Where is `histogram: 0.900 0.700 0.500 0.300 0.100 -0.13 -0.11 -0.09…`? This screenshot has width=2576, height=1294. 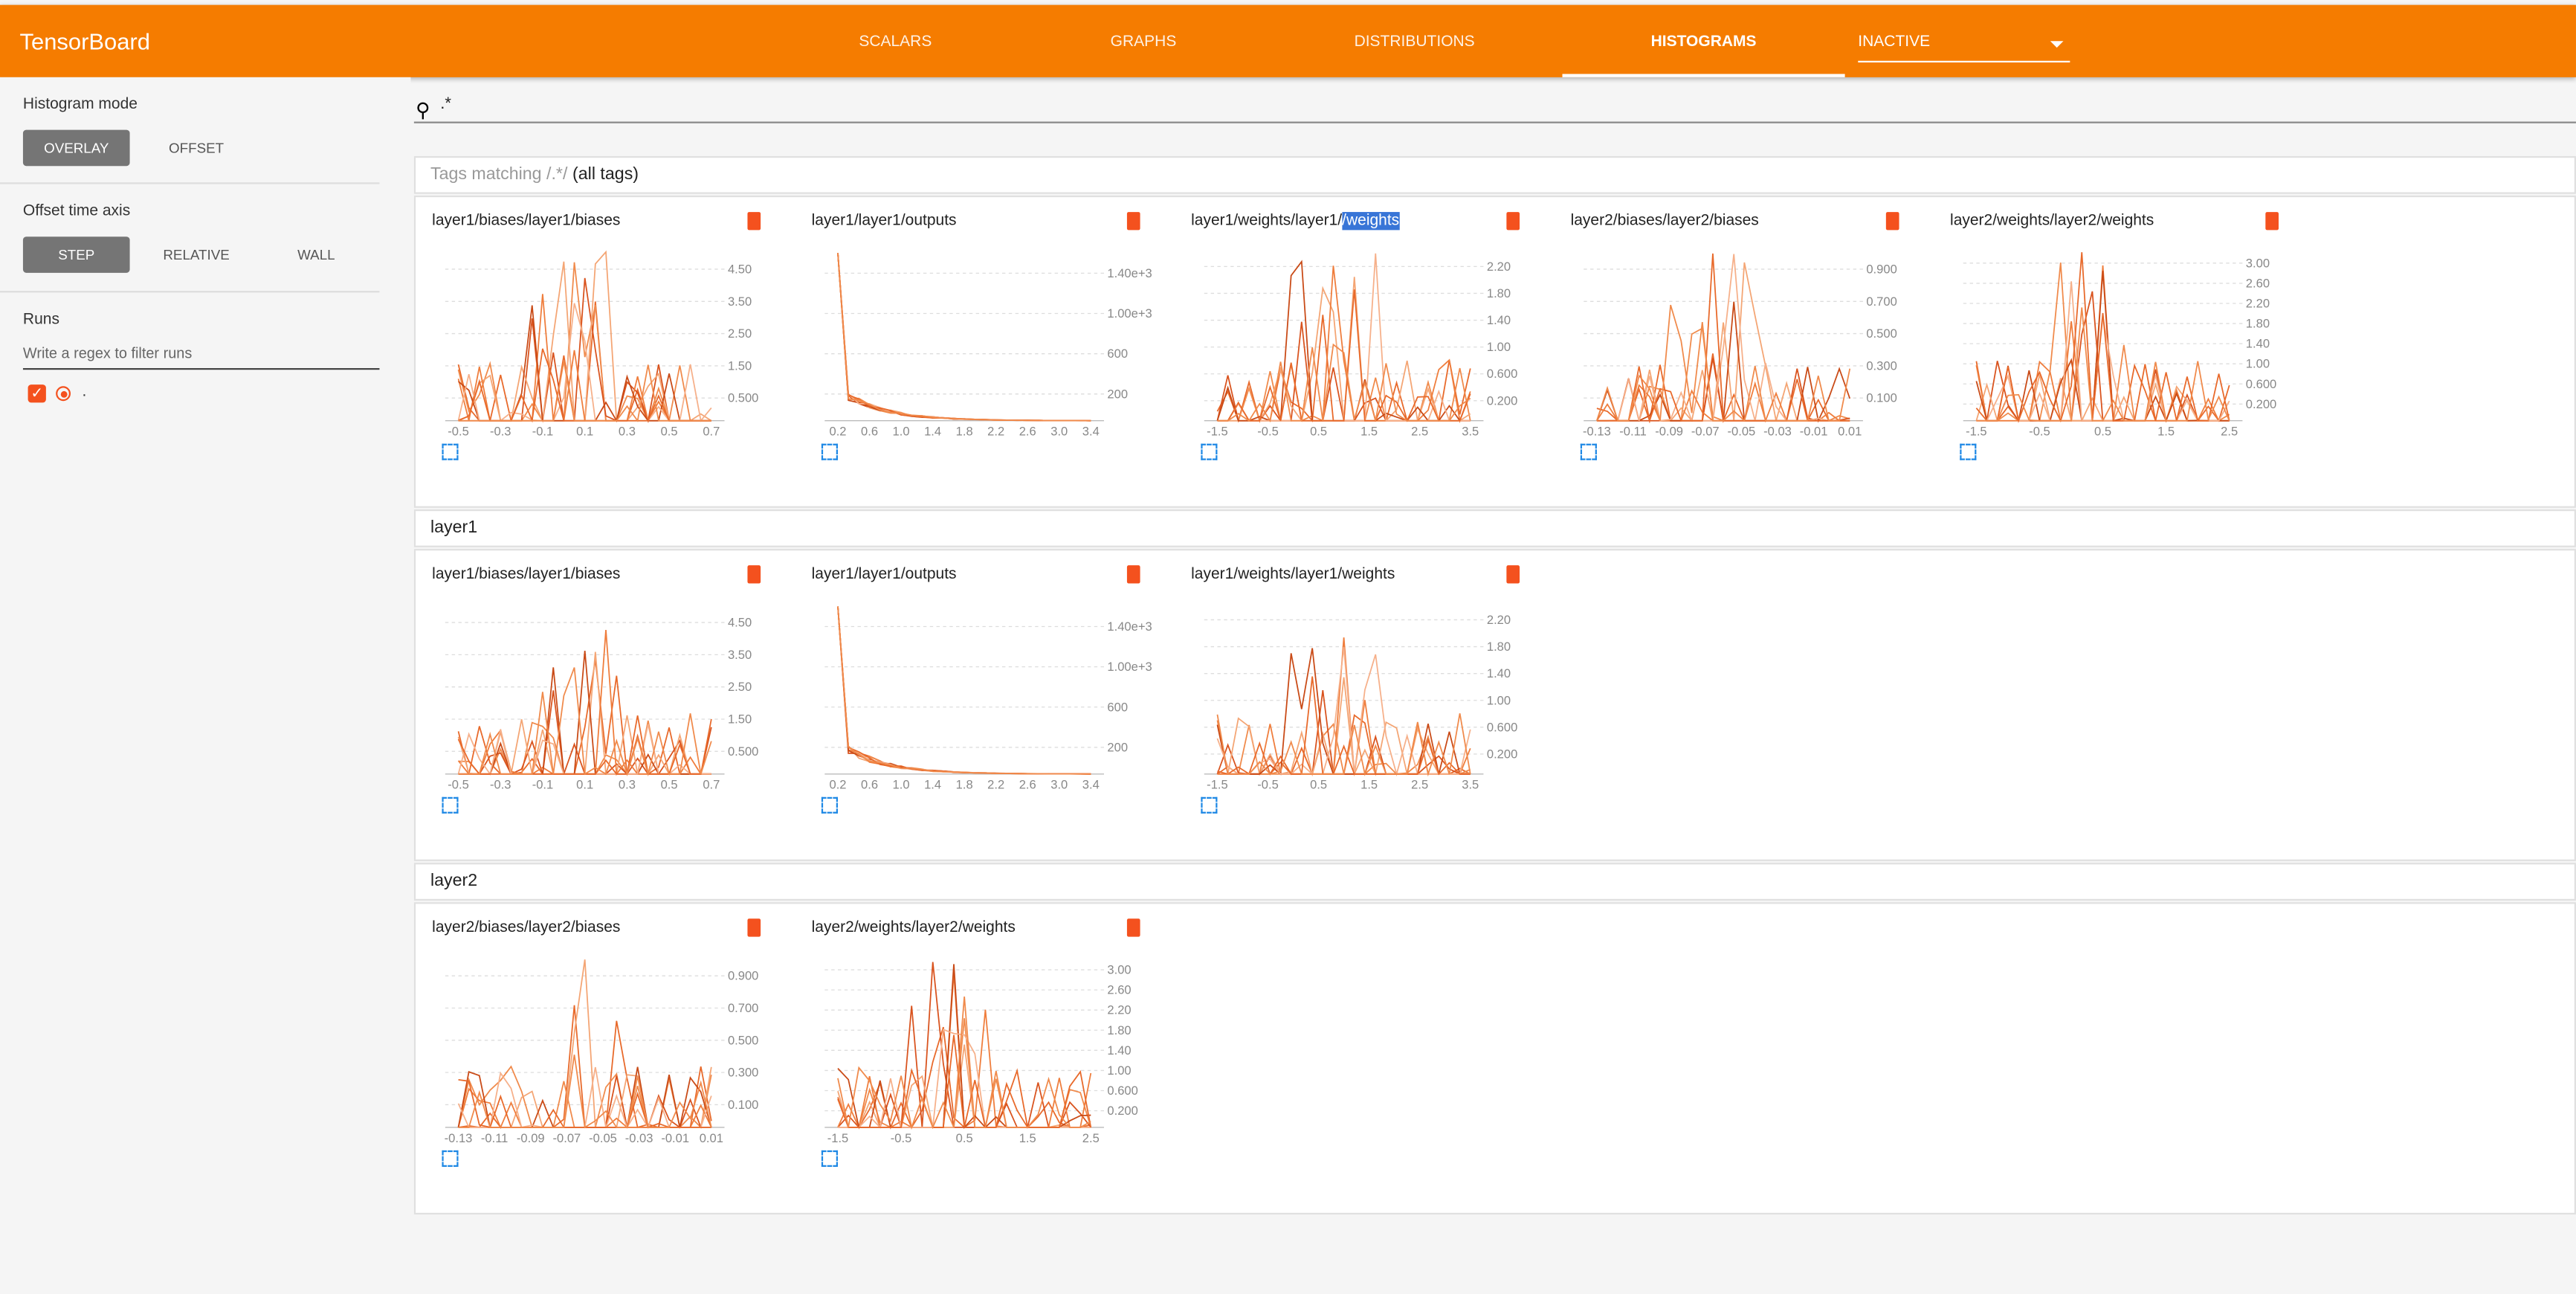 histogram: 0.900 0.700 0.500 0.300 0.100 -0.13 -0.11 -0.09… is located at coordinates (1740, 346).